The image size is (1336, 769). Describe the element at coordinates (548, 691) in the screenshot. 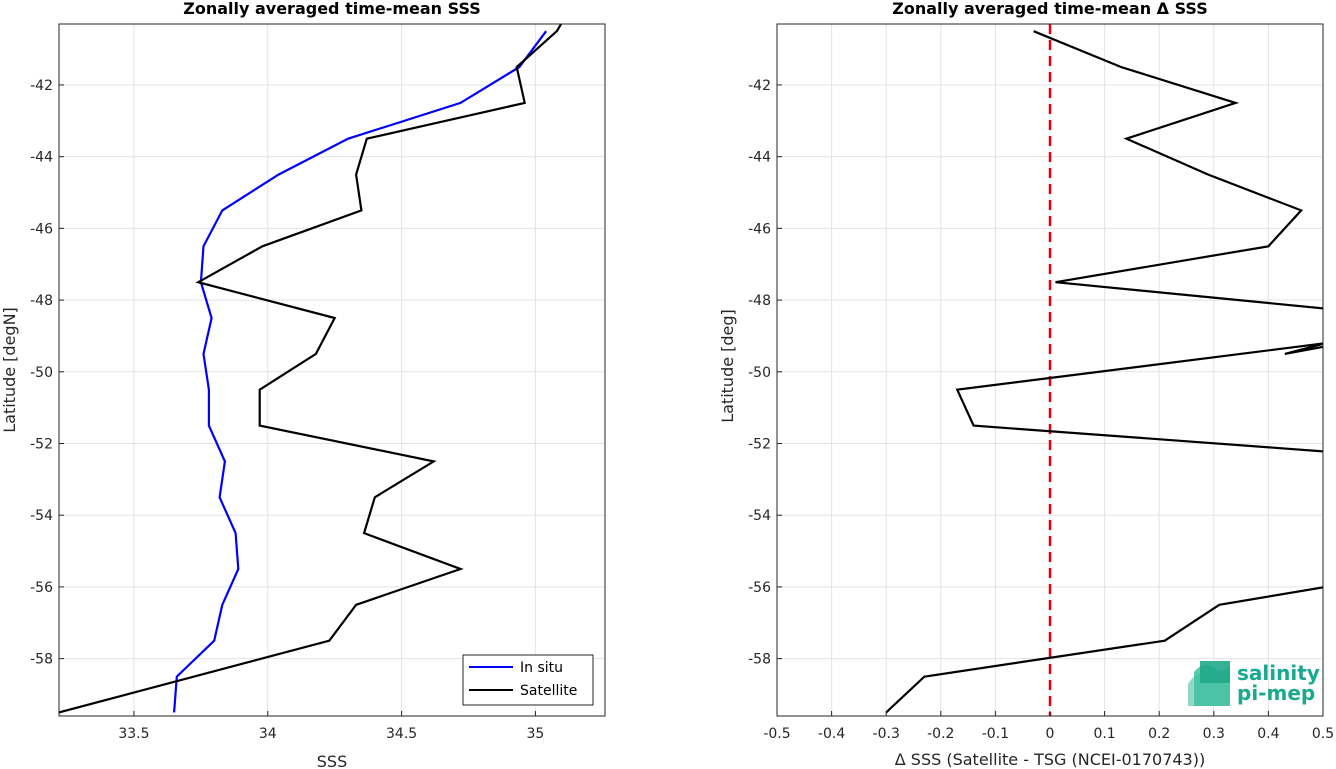

I see `legend-label-satellite: Satellite` at that location.